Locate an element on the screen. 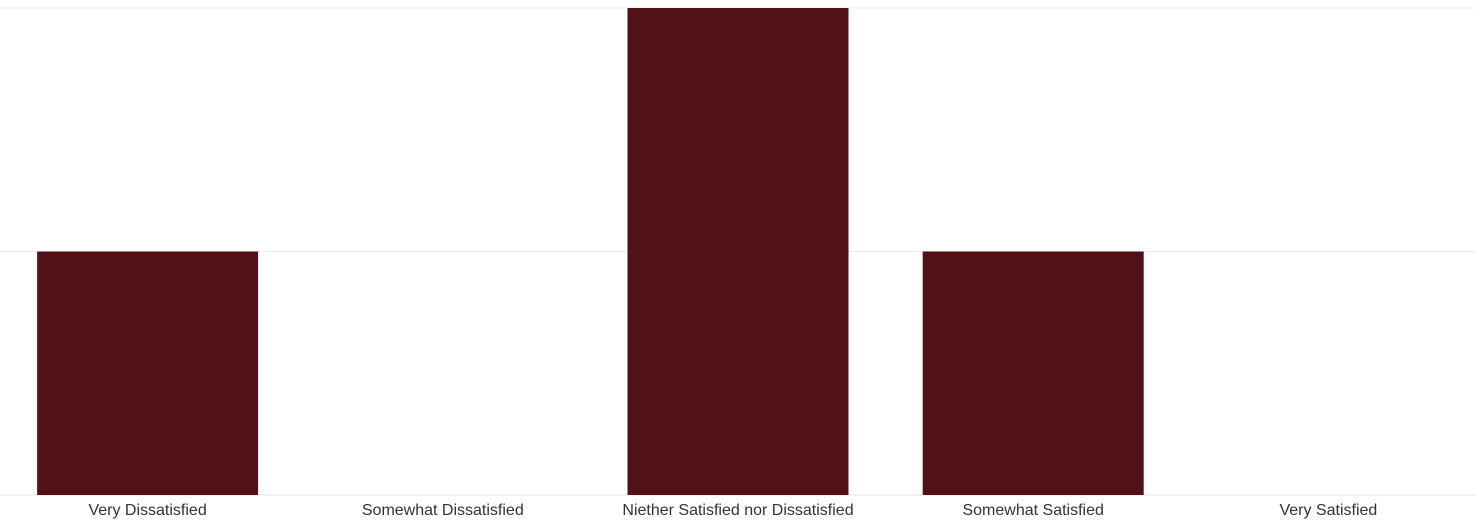 Image resolution: width=1476 pixels, height=523 pixels. category-label-3: Niether Satisfied nor Dissatisfied is located at coordinates (737, 510).